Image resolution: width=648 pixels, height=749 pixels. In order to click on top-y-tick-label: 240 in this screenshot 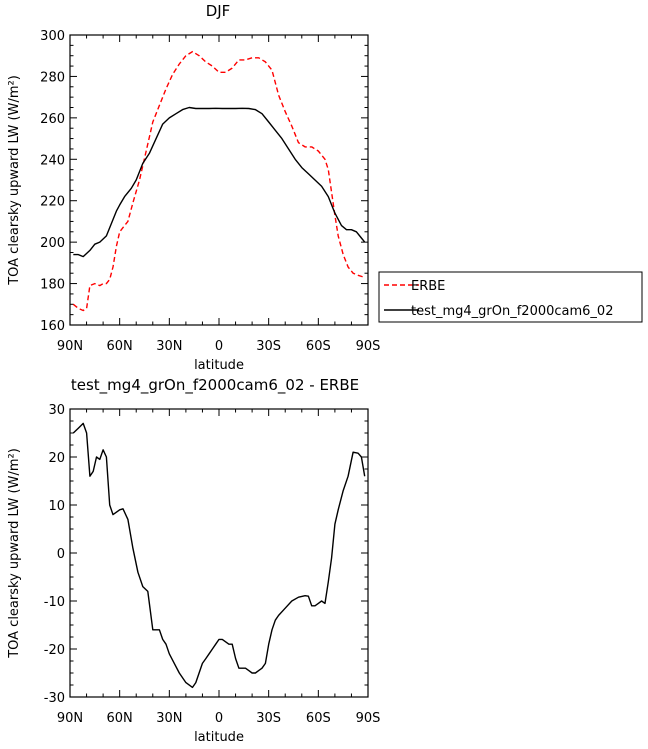, I will do `click(52, 160)`.